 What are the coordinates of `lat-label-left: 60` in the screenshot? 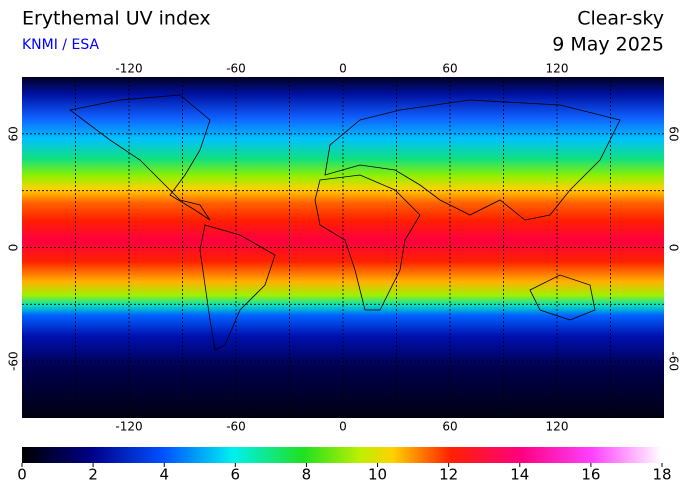 It's located at (14, 133).